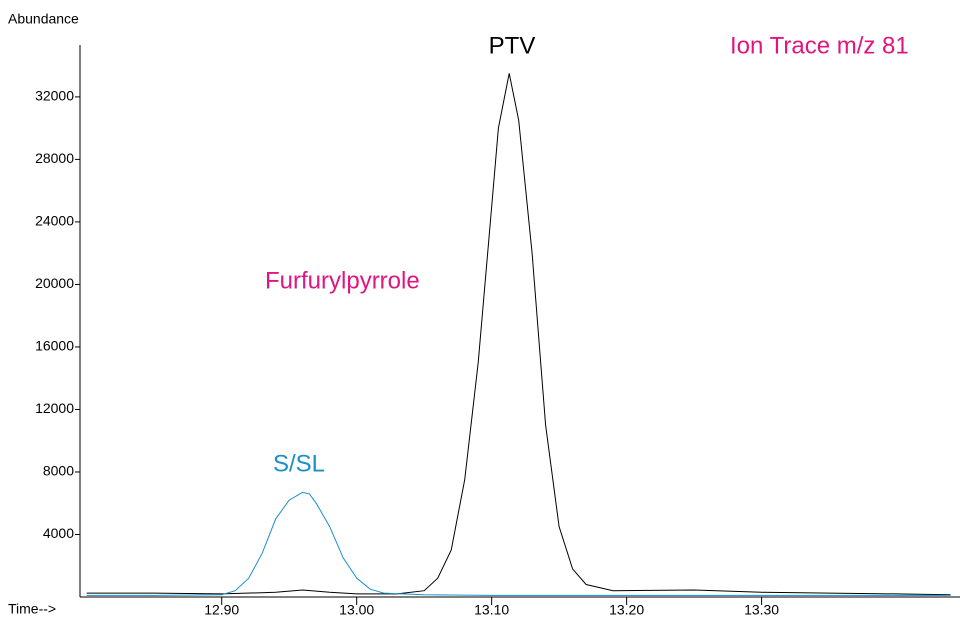 This screenshot has width=960, height=627. I want to click on x-tick-label: 13.10, so click(491, 610).